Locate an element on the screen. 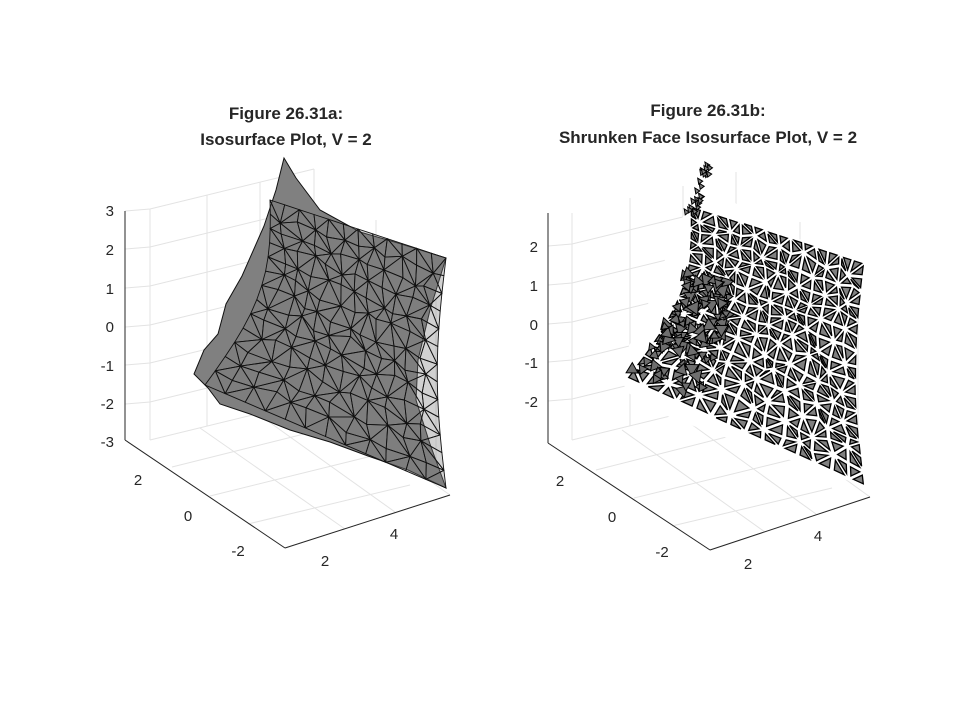  subplot-b-z-ticks: 2 1 0 -1 -2 is located at coordinates (531, 325).